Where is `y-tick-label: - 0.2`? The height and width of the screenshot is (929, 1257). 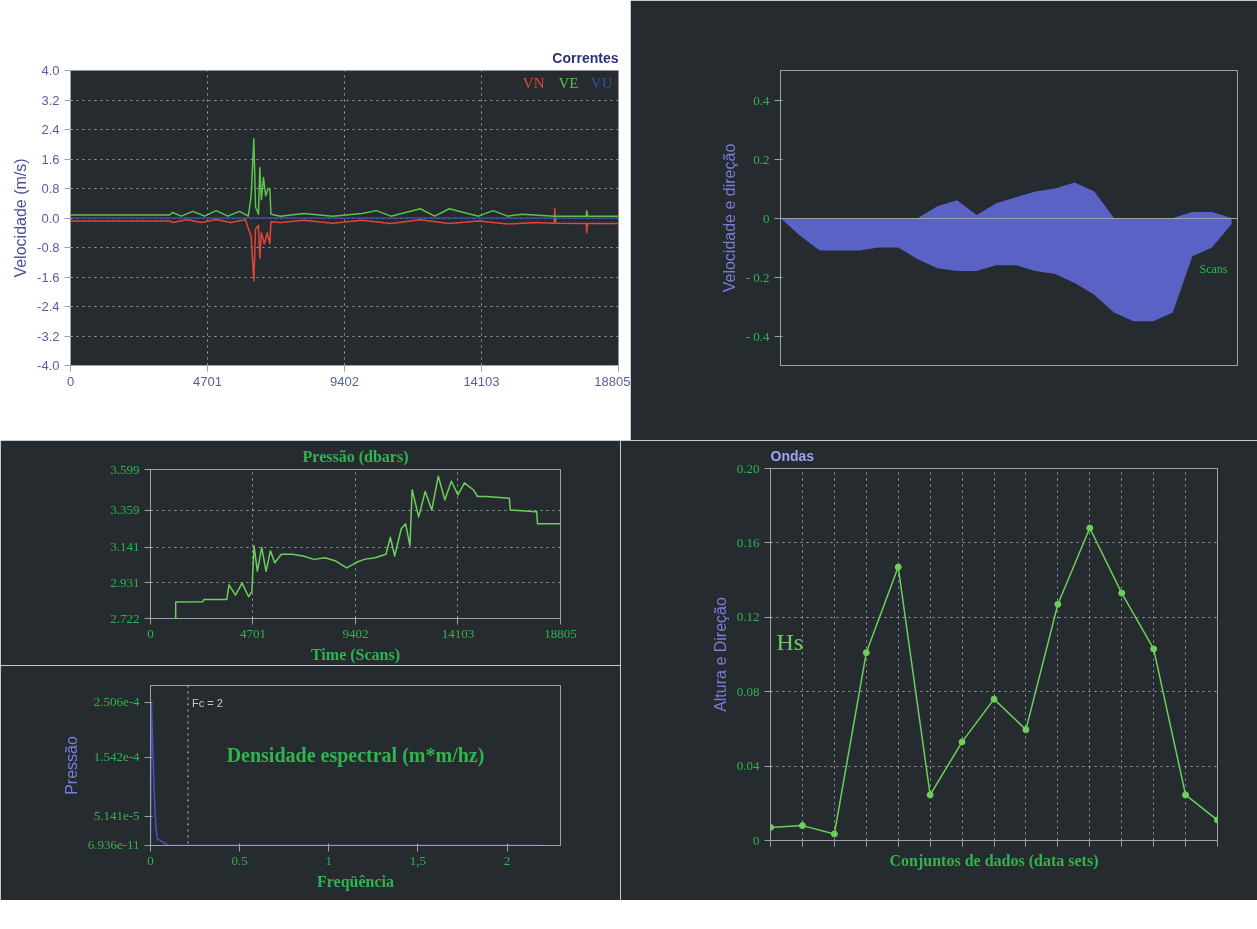
y-tick-label: - 0.2 is located at coordinates (757, 277).